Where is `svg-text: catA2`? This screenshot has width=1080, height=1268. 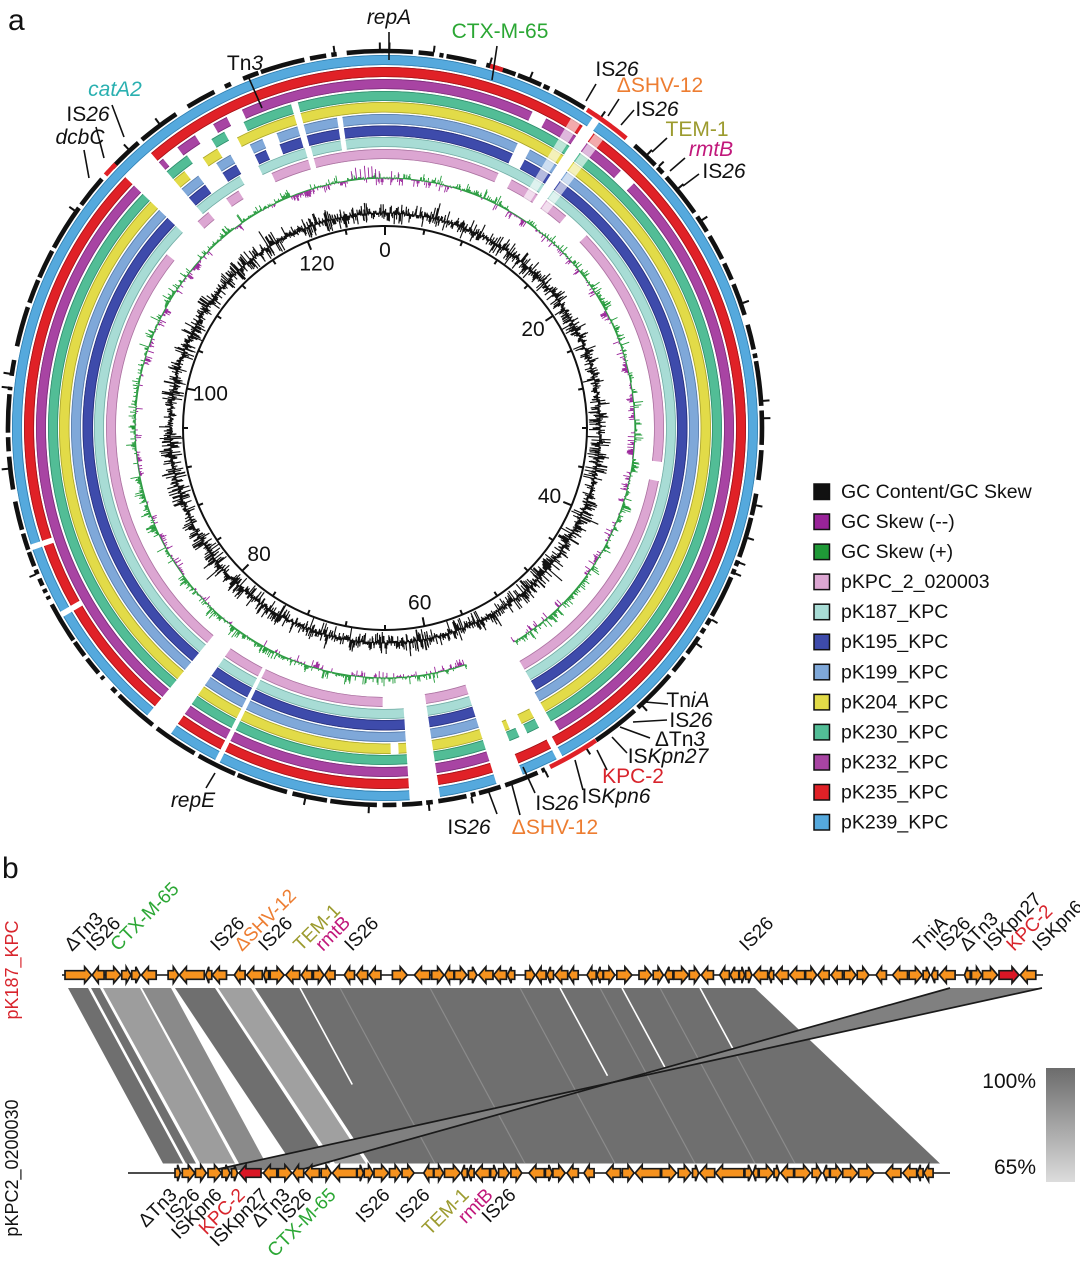
svg-text: catA2 is located at coordinates (115, 89).